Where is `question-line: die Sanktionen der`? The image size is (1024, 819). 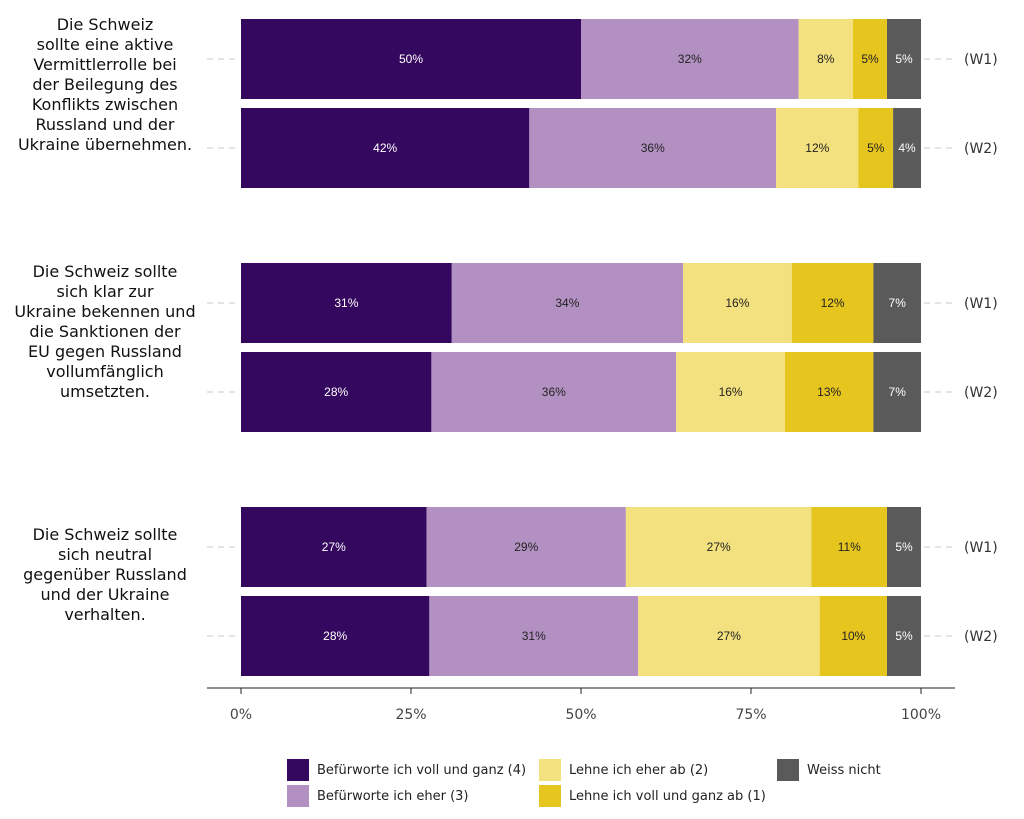
question-line: die Sanktionen der is located at coordinates (105, 331).